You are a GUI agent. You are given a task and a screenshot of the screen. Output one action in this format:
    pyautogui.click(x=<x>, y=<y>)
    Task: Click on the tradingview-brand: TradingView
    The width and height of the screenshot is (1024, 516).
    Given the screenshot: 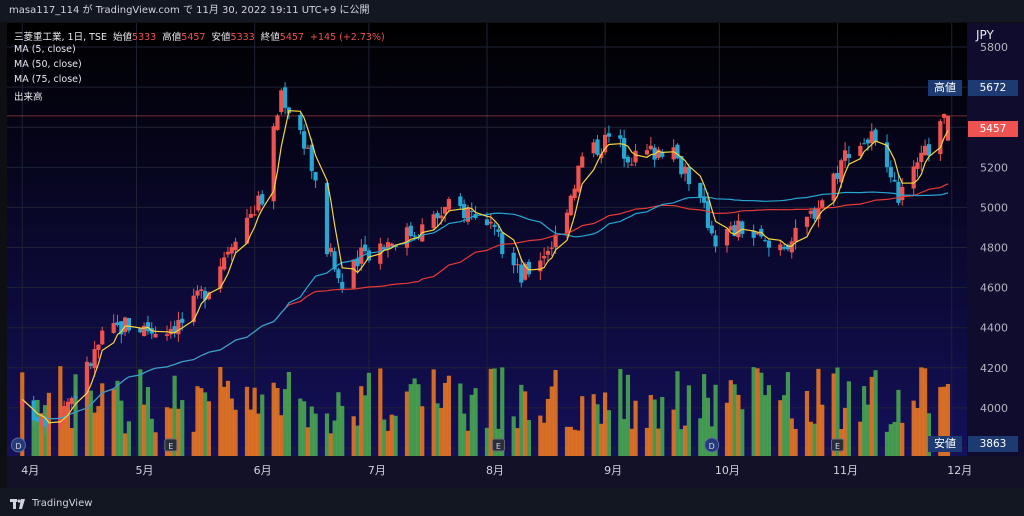 What is the action you would take?
    pyautogui.click(x=62, y=503)
    